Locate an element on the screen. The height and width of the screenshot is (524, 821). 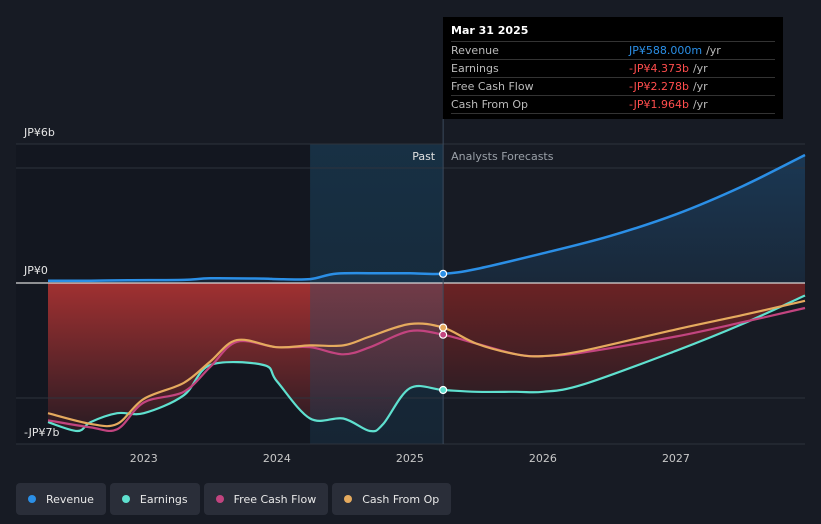
legend-item-earnings: Earnings is located at coordinates (154, 499).